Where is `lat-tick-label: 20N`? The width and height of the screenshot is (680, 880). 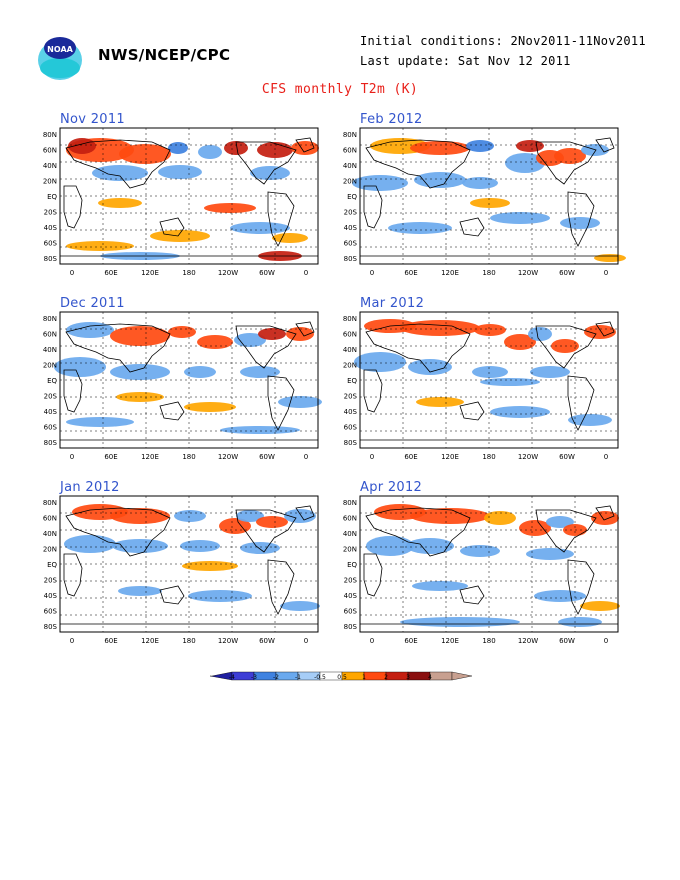
lat-tick-label: 20N is located at coordinates (350, 366).